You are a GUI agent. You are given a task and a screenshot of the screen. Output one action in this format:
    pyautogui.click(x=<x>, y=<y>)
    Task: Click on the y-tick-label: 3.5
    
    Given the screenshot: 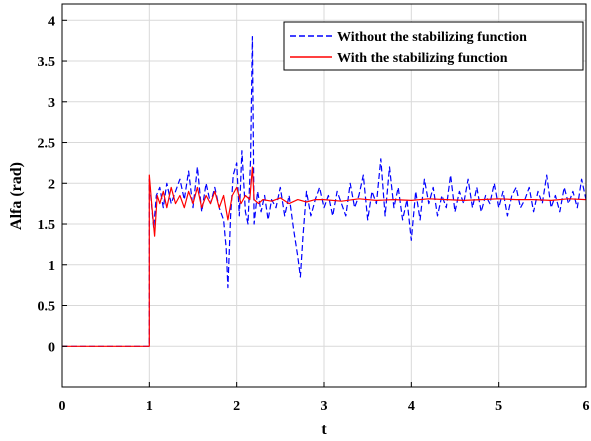 What is the action you would take?
    pyautogui.click(x=47, y=62)
    